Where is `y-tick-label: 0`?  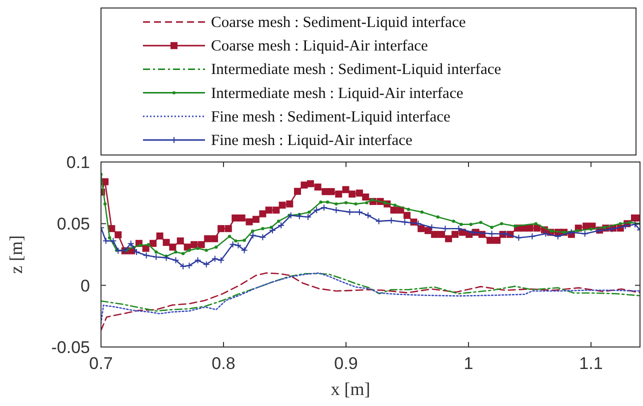 y-tick-label: 0 is located at coordinates (85, 286).